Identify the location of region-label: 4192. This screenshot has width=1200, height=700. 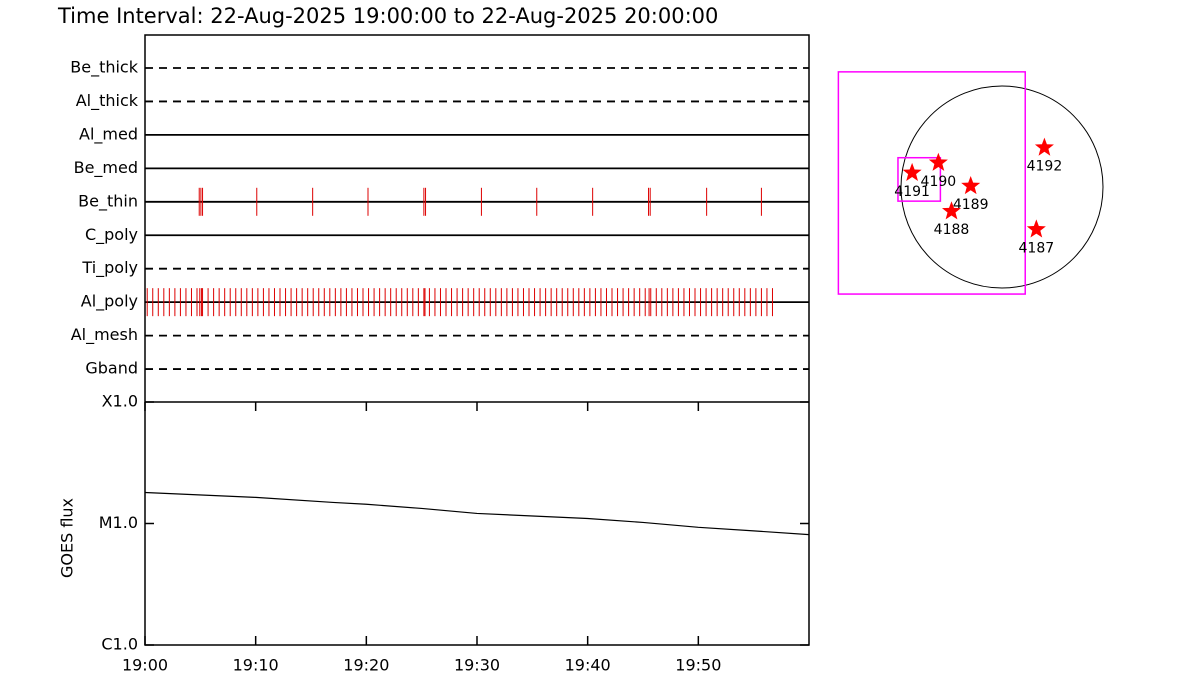
(1045, 167).